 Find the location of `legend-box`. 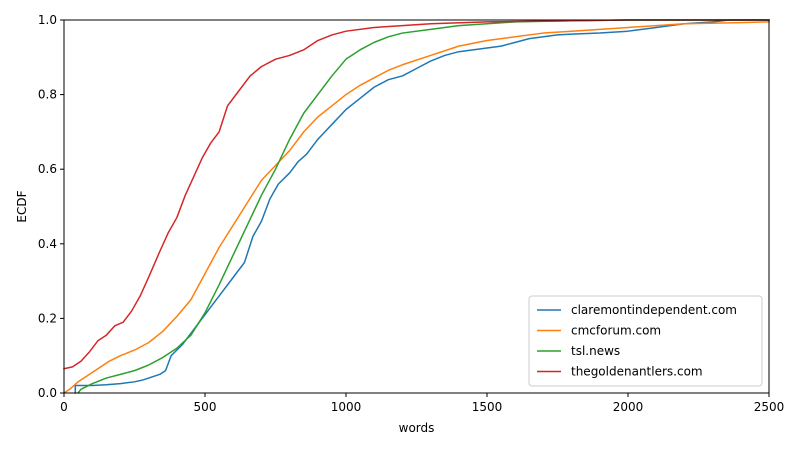

legend-box is located at coordinates (645, 341).